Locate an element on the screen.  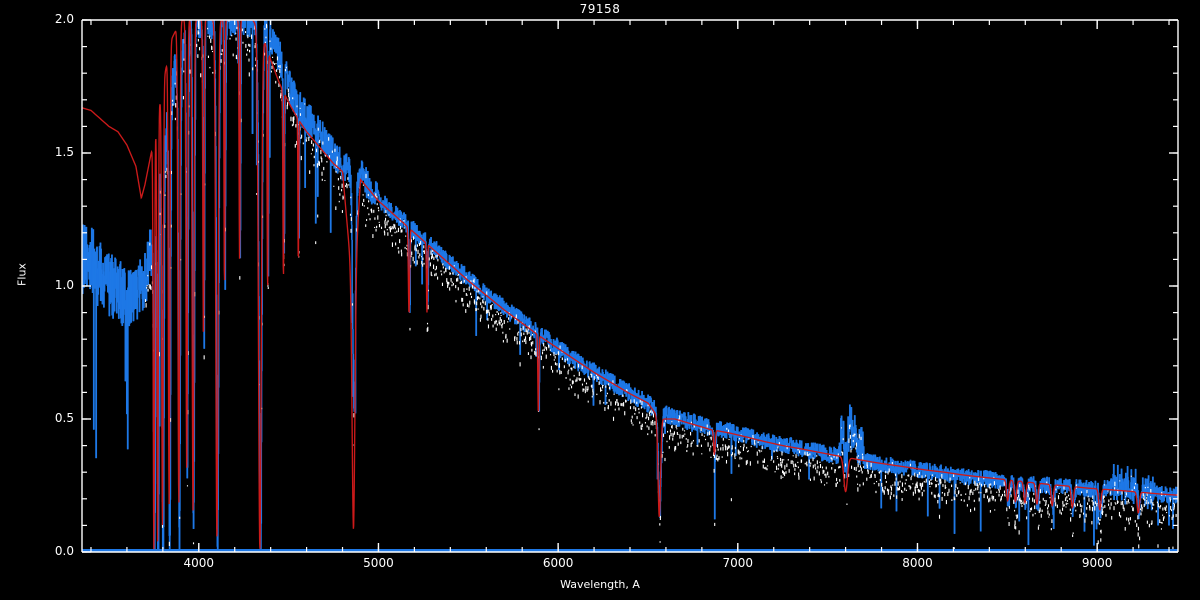
y-tick-label: 1.0 is located at coordinates (64, 285).